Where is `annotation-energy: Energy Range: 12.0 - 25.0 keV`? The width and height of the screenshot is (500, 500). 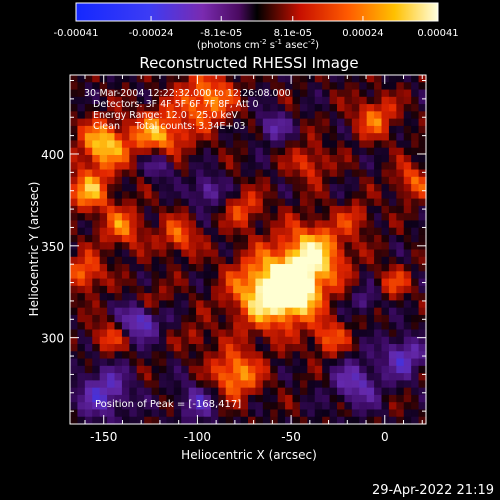 annotation-energy: Energy Range: 12.0 - 25.0 keV is located at coordinates (165, 115).